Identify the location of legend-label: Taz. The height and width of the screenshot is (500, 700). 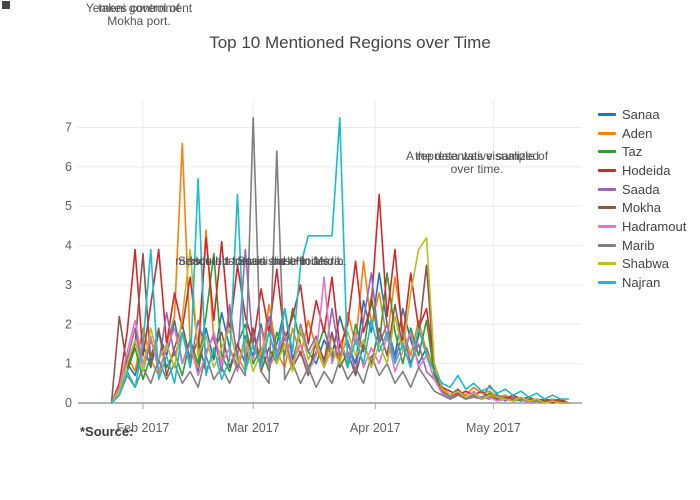
(632, 152).